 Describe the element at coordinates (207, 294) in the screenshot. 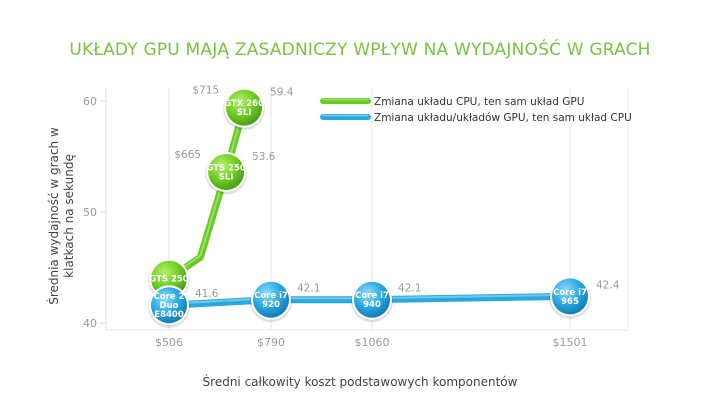

I see `value-label: 41.6` at that location.